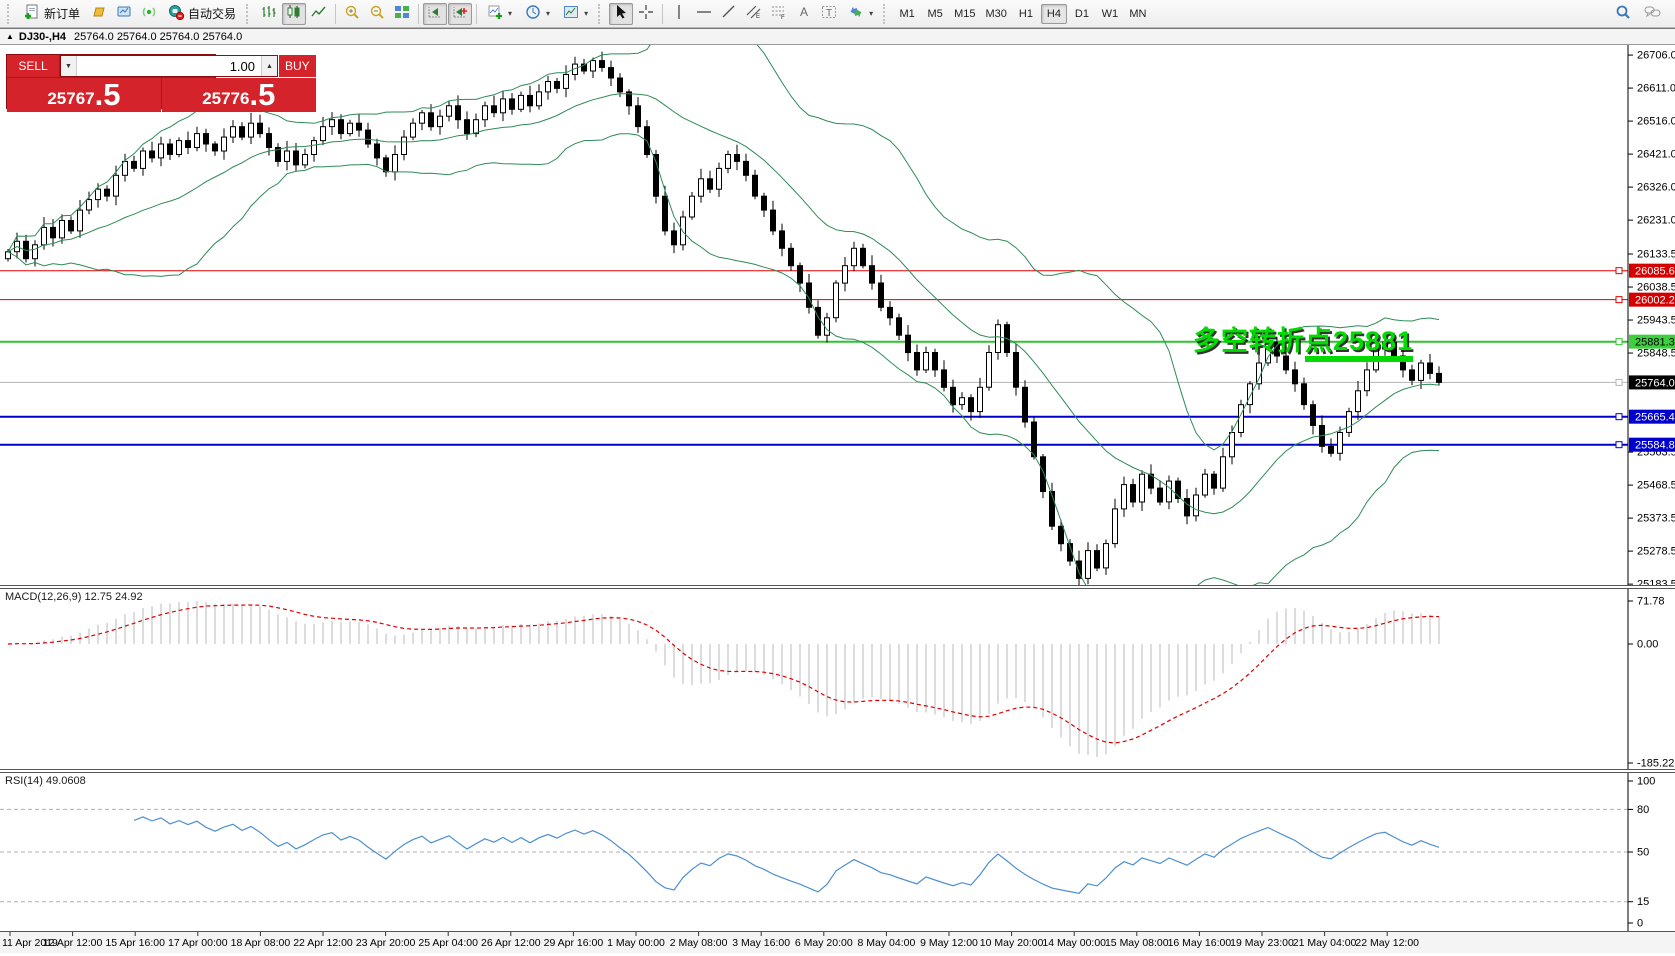  I want to click on periods-button: ▾, so click(537, 14).